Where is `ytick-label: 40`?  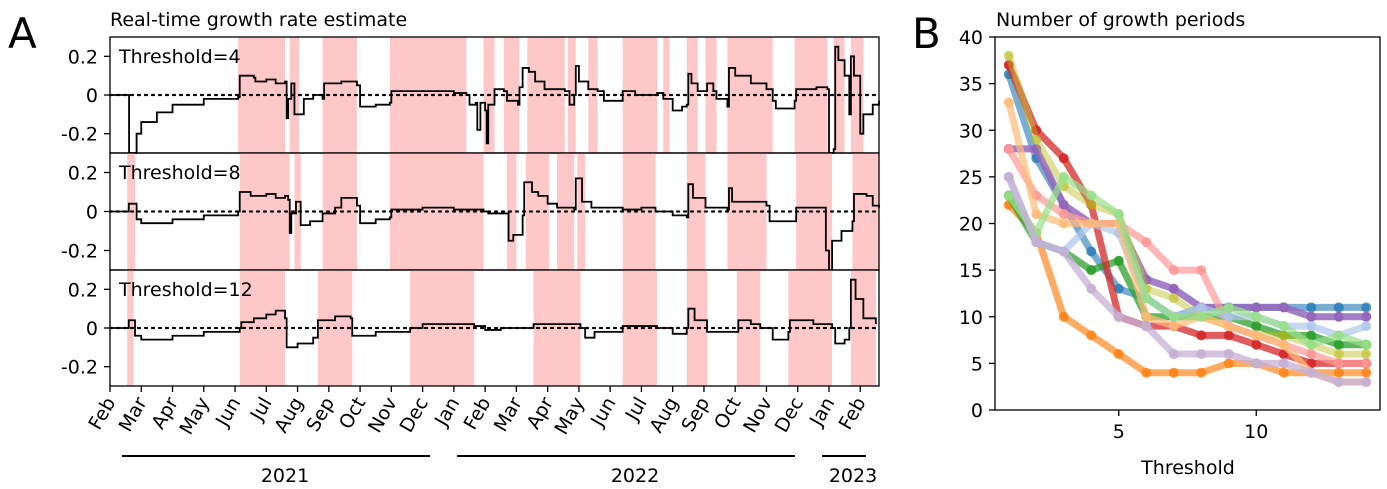 ytick-label: 40 is located at coordinates (971, 38).